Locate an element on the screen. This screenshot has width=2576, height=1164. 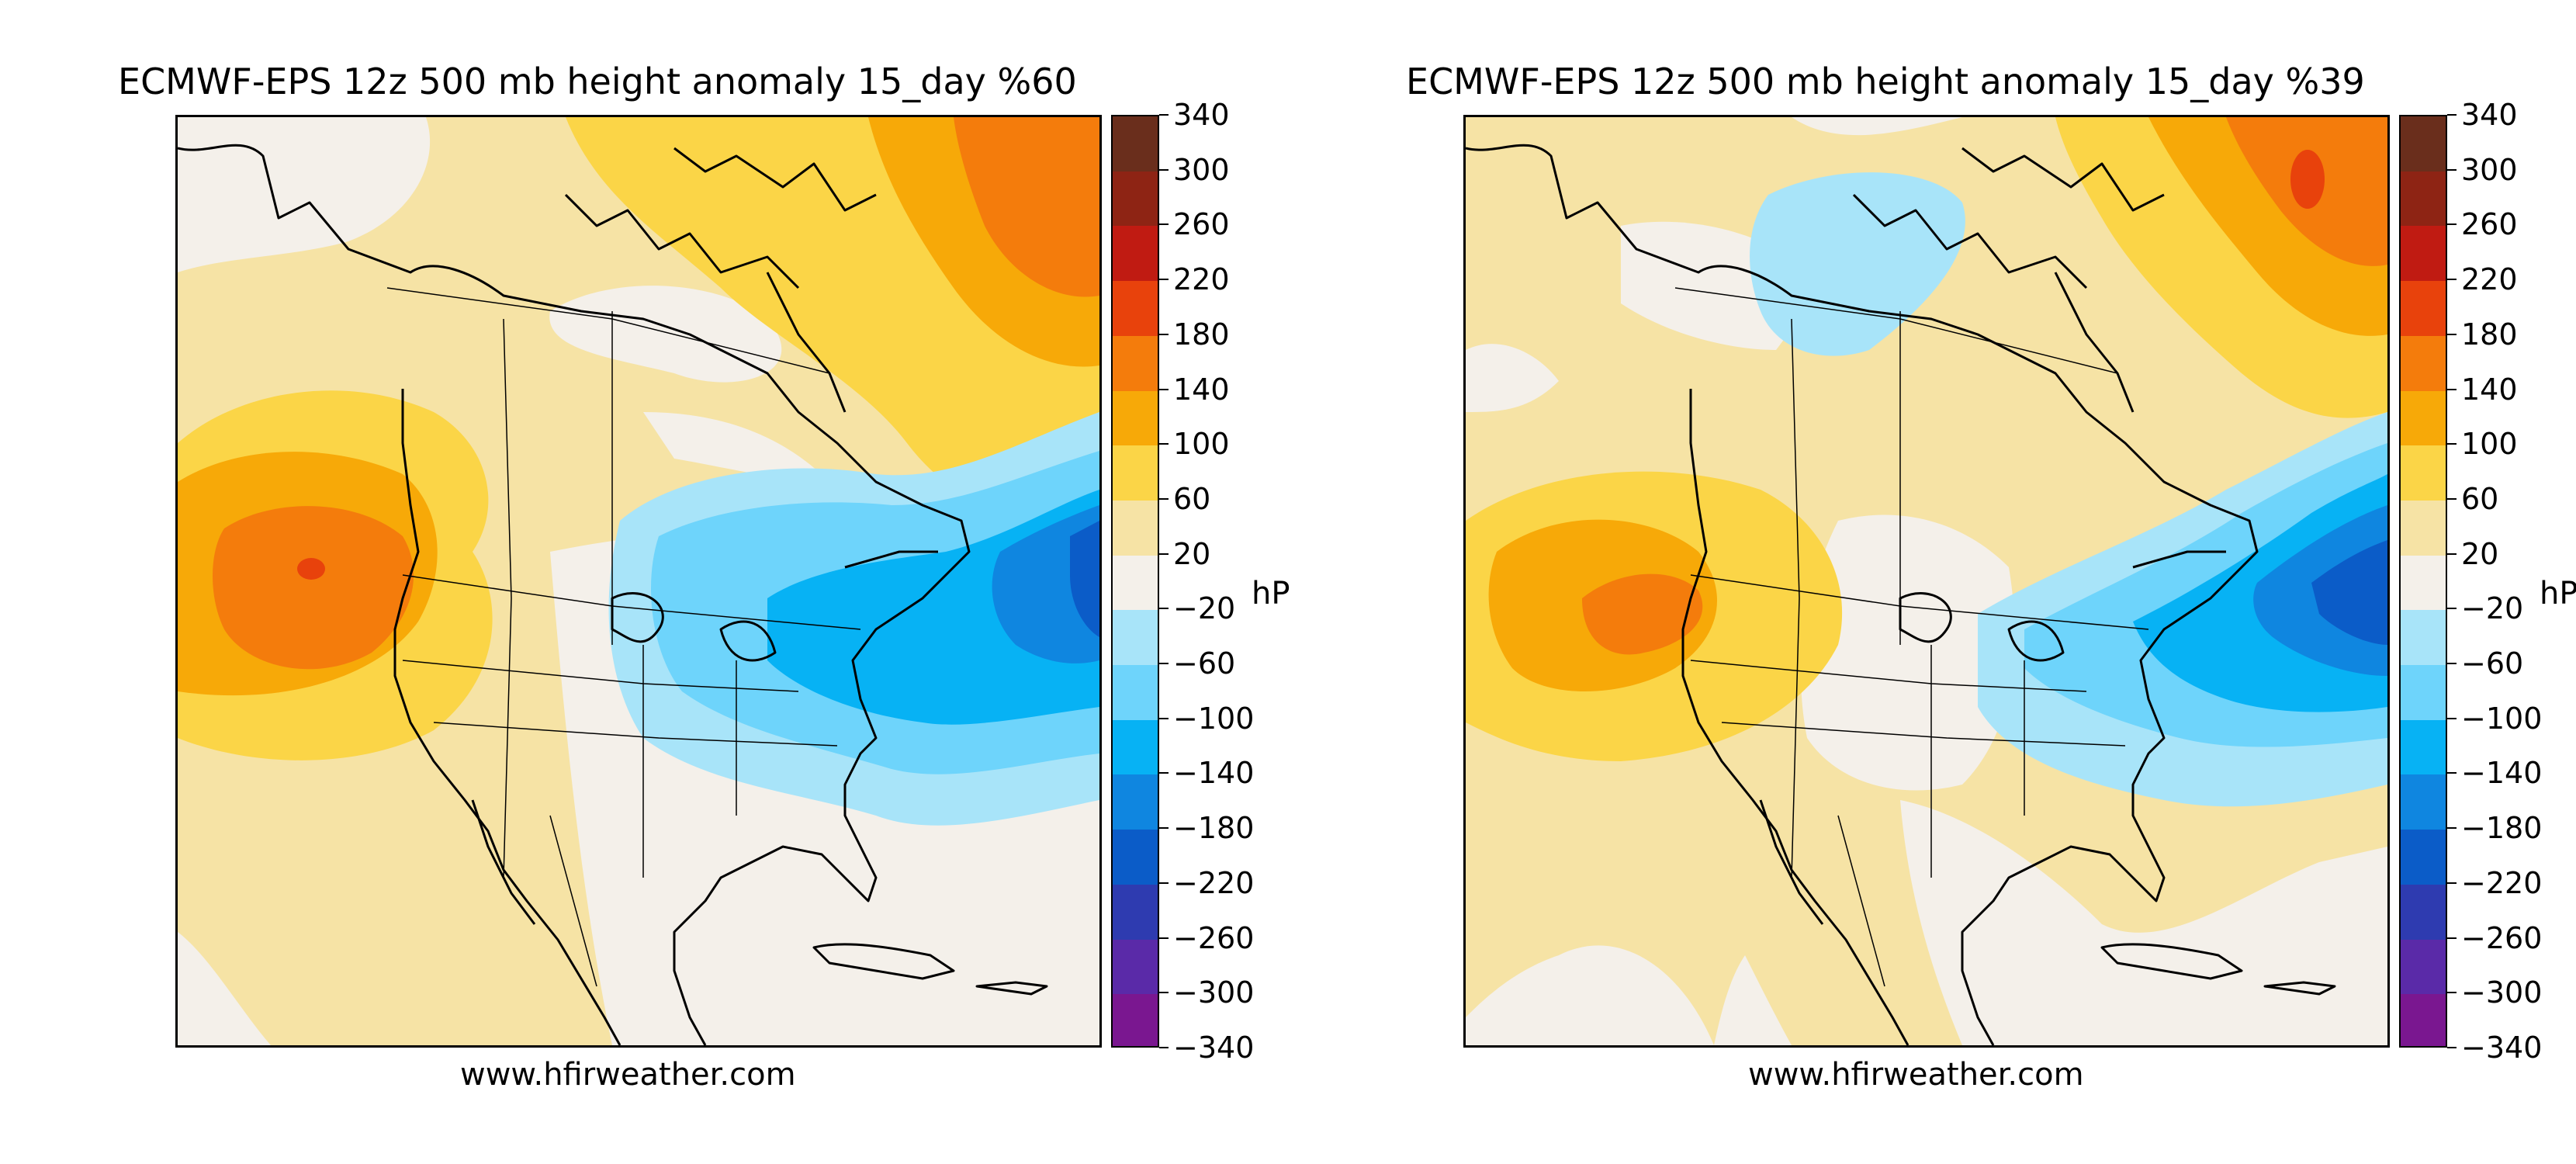
panel-2-colorbar-tick-label: −60 is located at coordinates (2492, 664).